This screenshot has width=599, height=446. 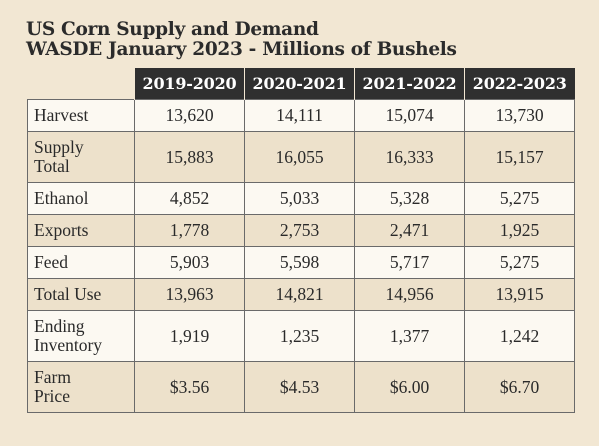 What do you see at coordinates (189, 294) in the screenshot?
I see `table-cell: 13,963` at bounding box center [189, 294].